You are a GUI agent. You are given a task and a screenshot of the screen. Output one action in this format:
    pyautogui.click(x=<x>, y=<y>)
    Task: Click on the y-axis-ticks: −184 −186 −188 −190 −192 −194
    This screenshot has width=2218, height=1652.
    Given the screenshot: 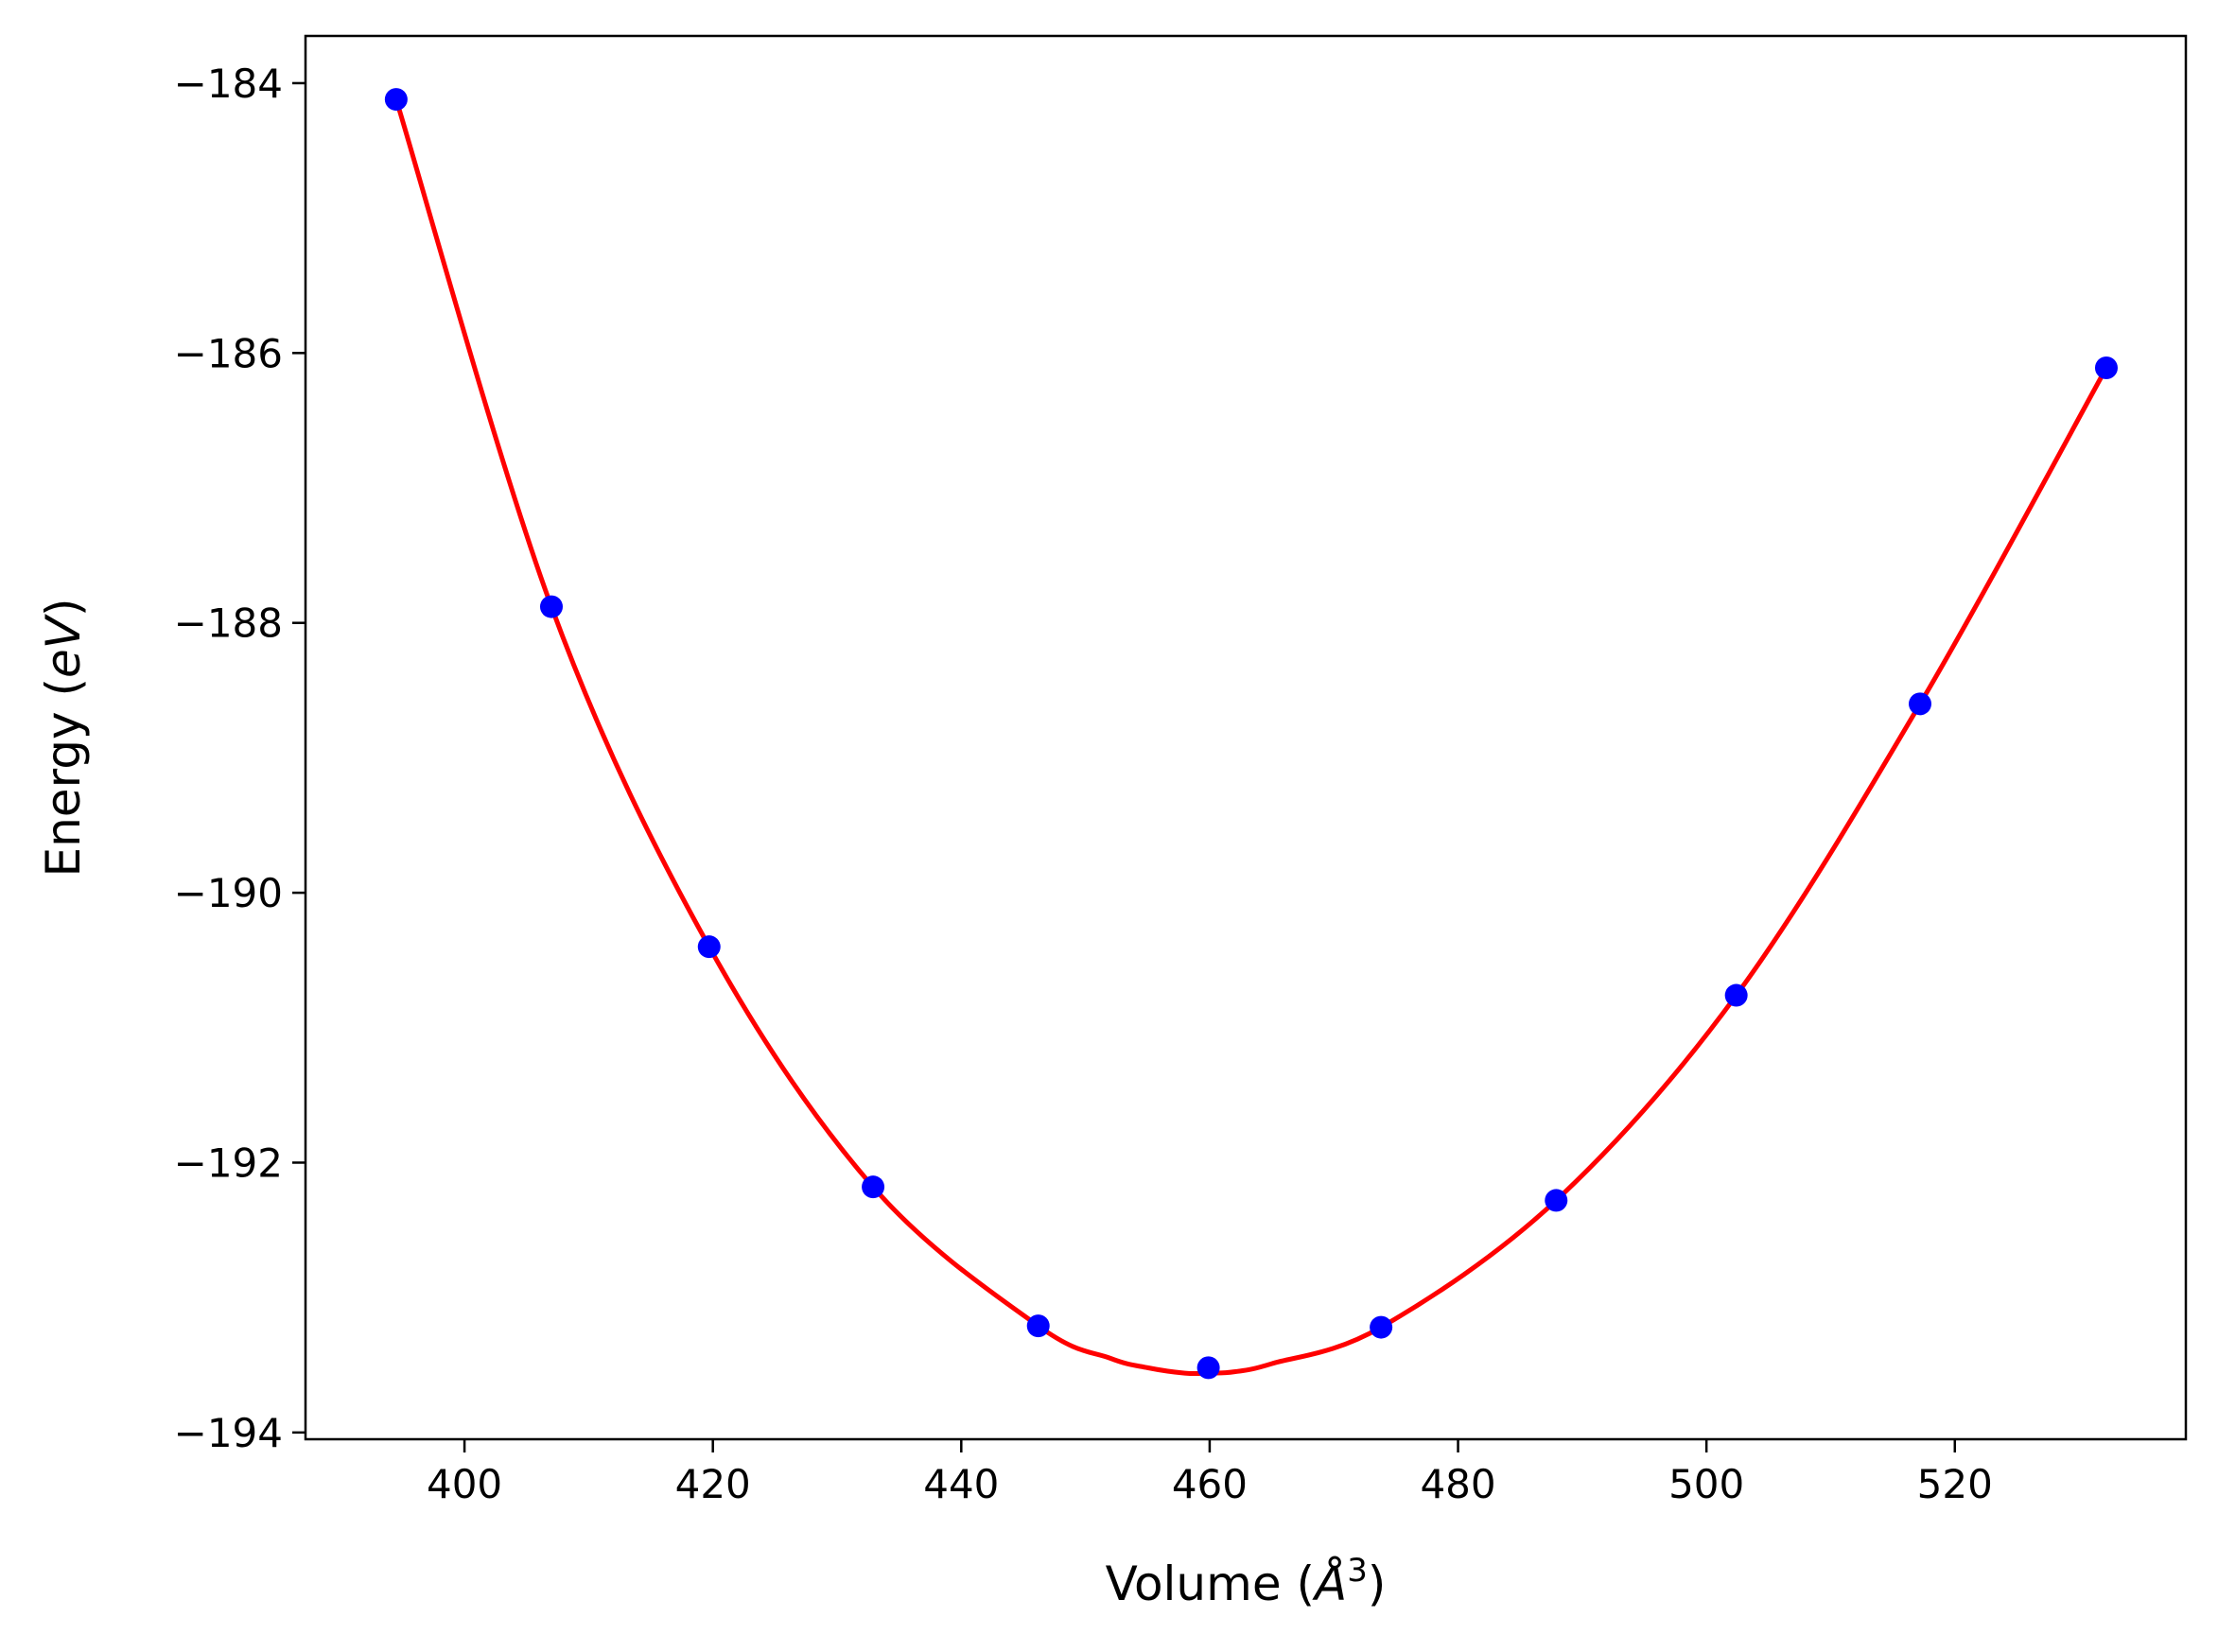 What is the action you would take?
    pyautogui.click(x=240, y=758)
    